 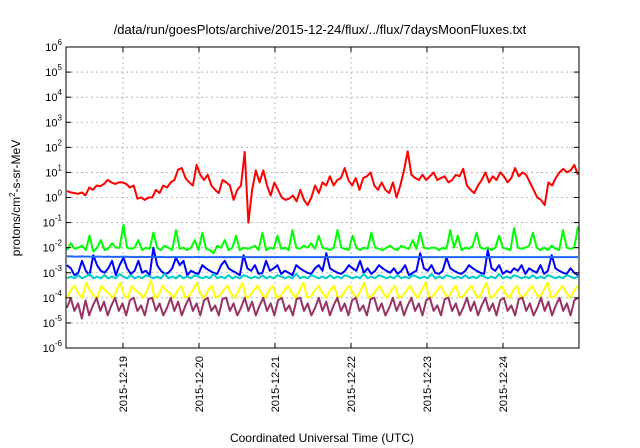 I want to click on y-tick-label: 10³, so click(x=53, y=121).